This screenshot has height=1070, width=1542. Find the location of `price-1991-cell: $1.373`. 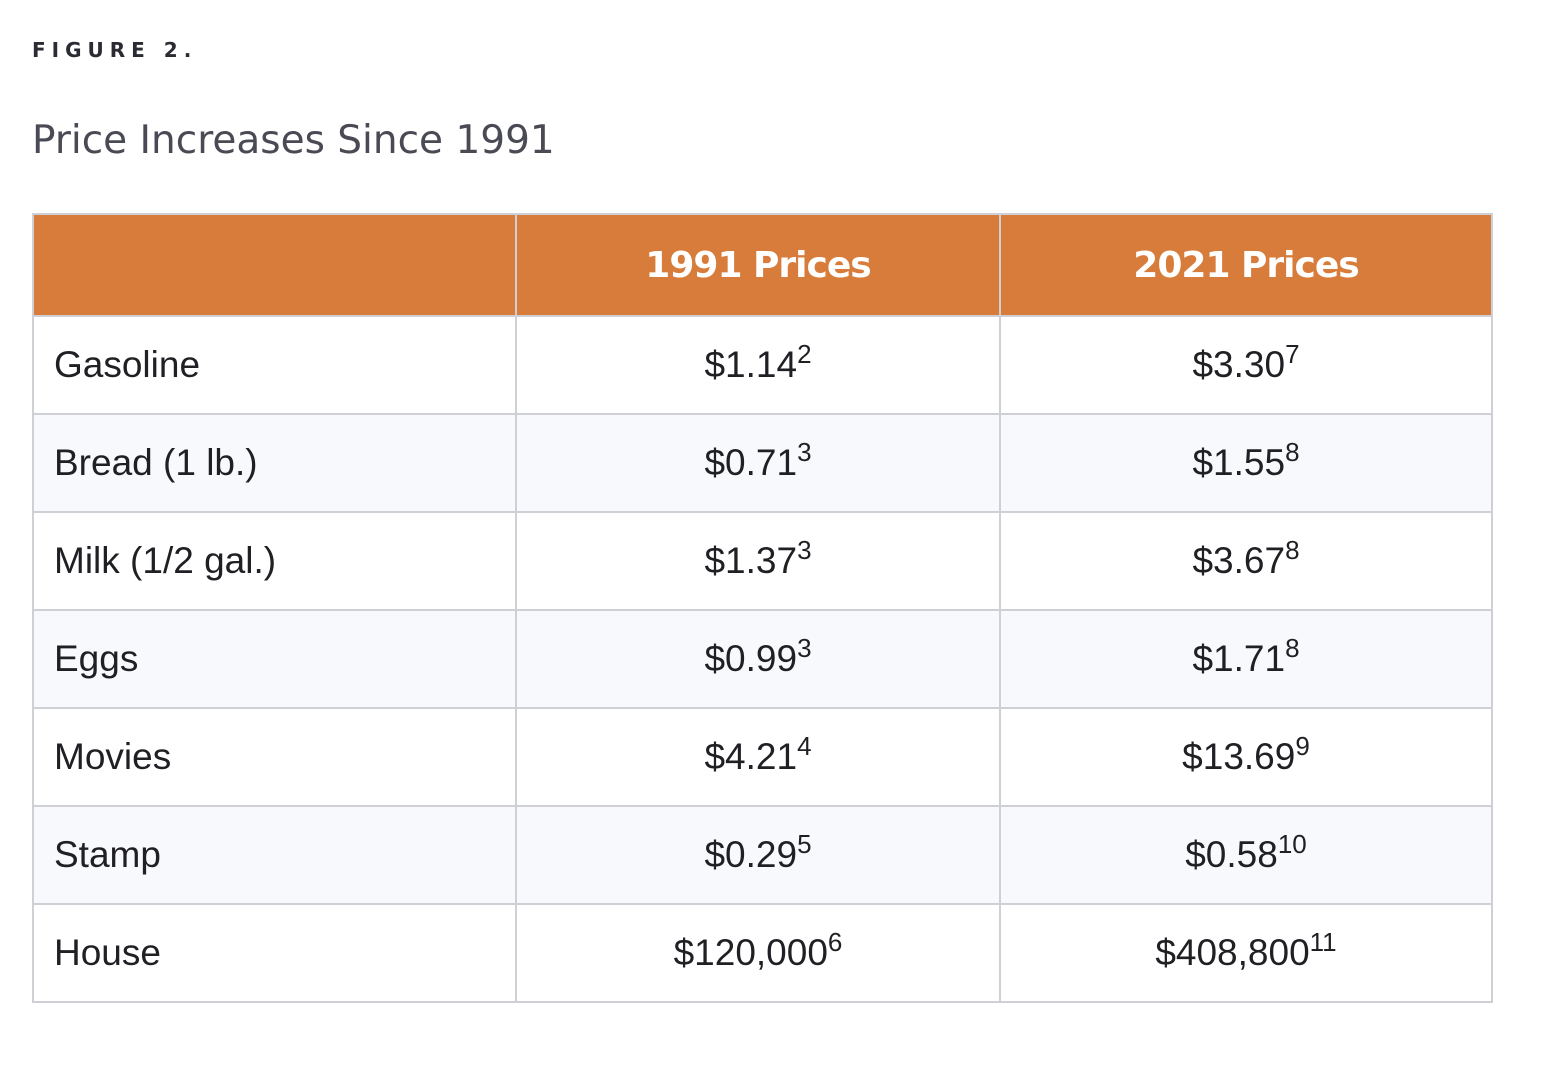

price-1991-cell: $1.373 is located at coordinates (758, 561).